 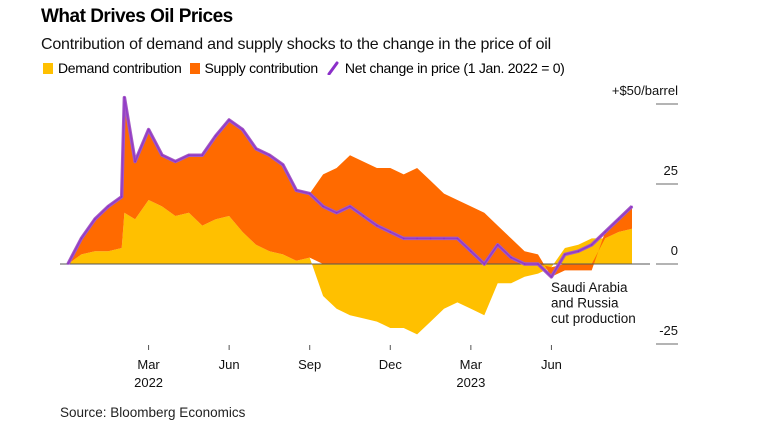 What do you see at coordinates (153, 412) in the screenshot?
I see `source-note: Source: Bloomberg Economics` at bounding box center [153, 412].